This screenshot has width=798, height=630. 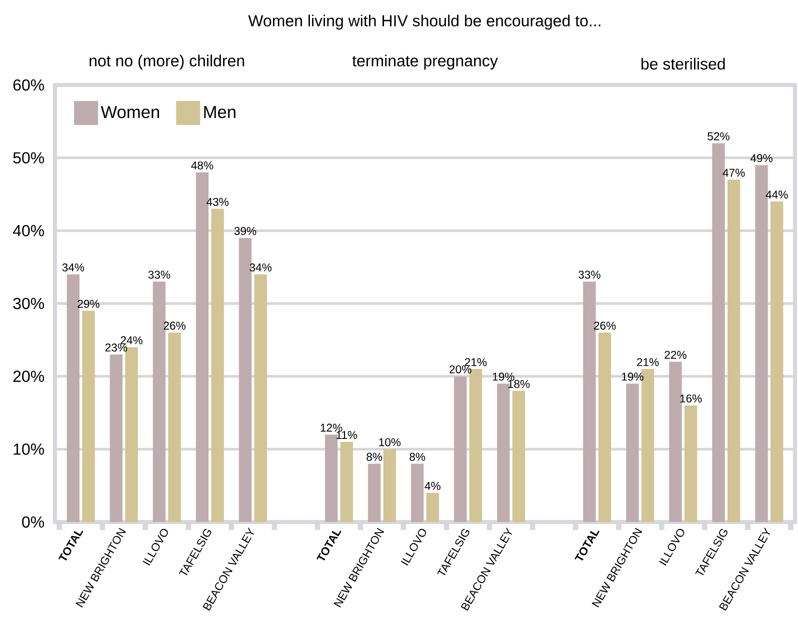 I want to click on y-tick-label: 40%, so click(x=28, y=230).